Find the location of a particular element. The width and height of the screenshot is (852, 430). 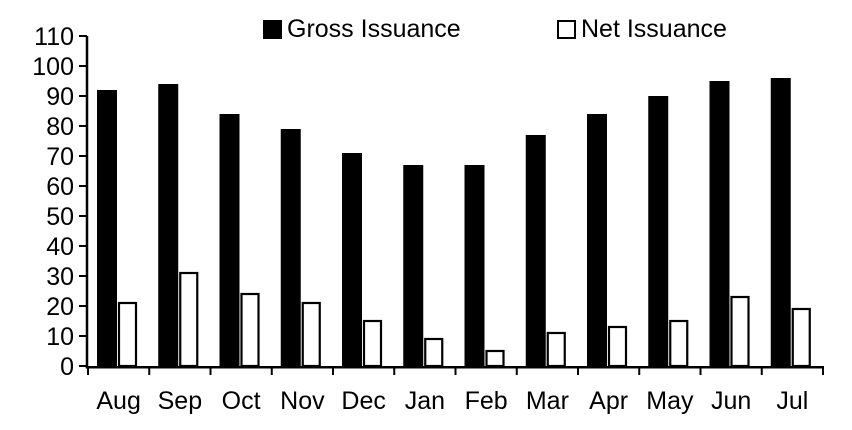

bar-gross-sep is located at coordinates (168, 225).